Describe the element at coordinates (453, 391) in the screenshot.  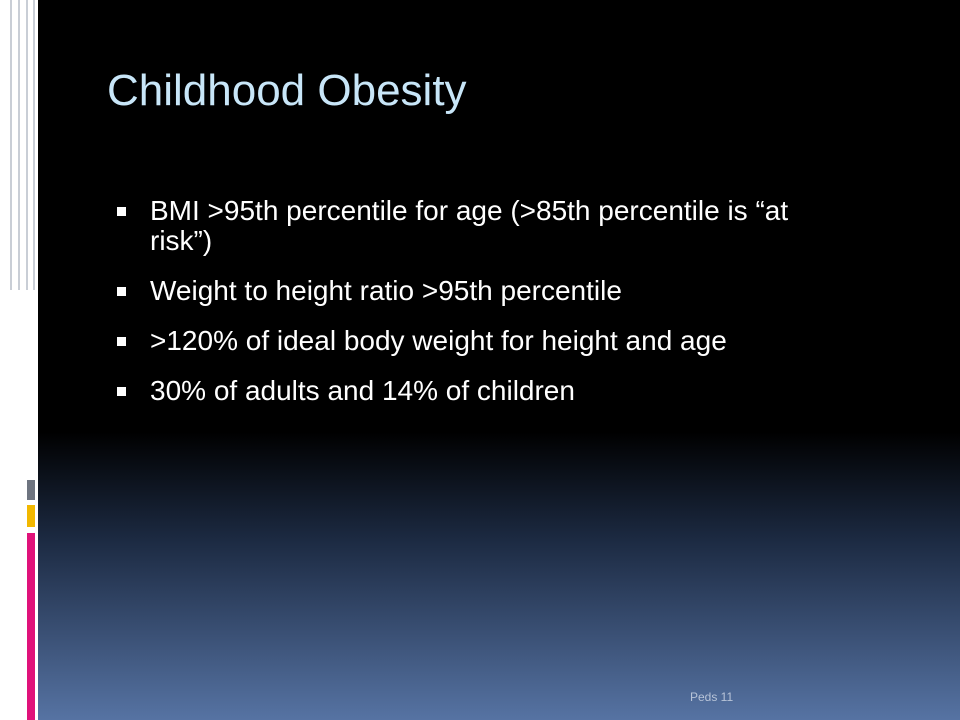
I see `bullet-item: 30% of adults and 14% of children` at that location.